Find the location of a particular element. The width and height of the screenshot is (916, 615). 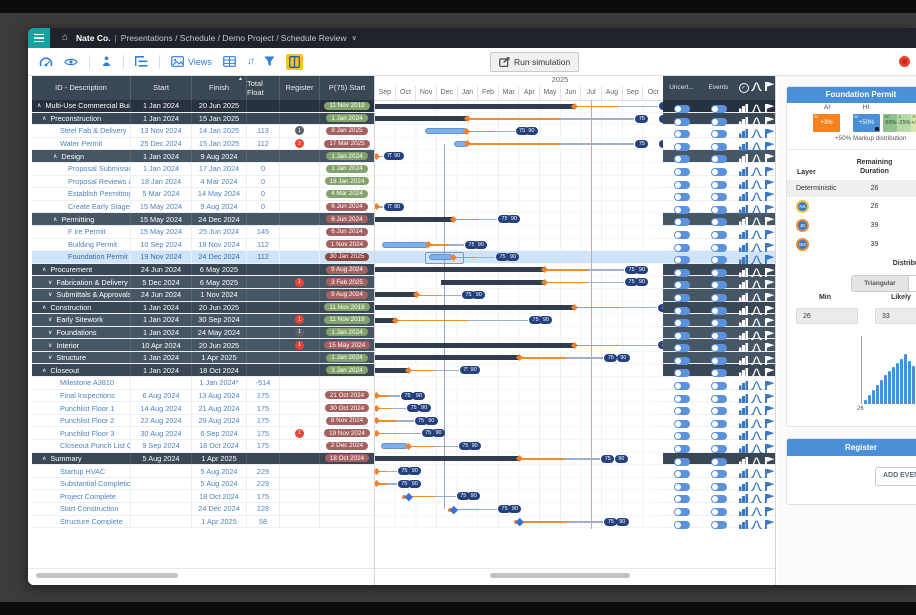

table-scrollbar is located at coordinates (107, 575).